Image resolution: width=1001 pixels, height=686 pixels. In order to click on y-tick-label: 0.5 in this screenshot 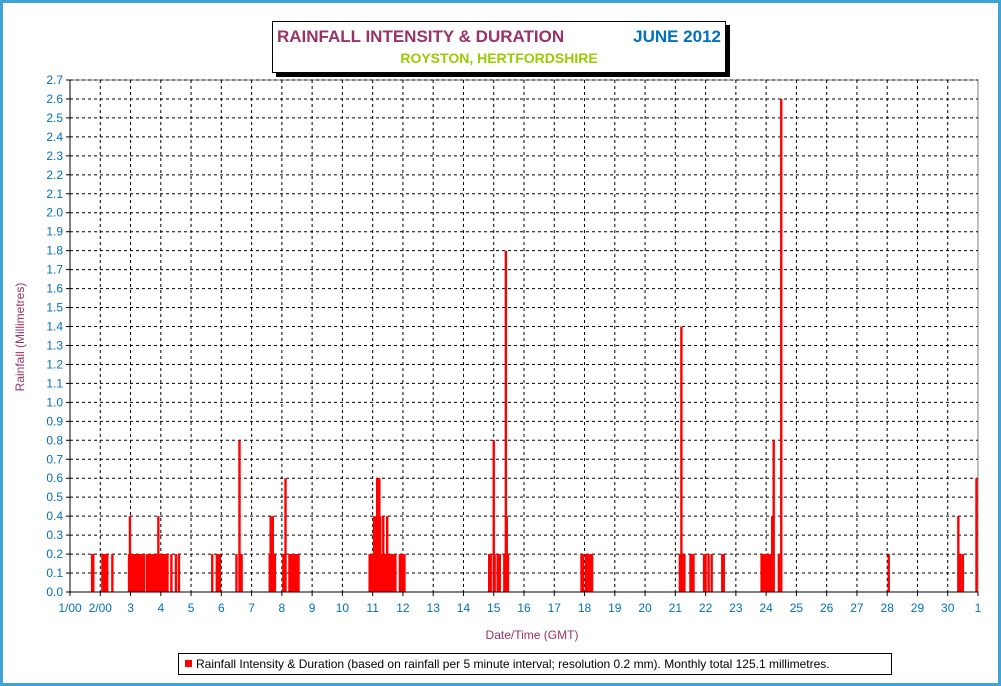, I will do `click(54, 497)`.